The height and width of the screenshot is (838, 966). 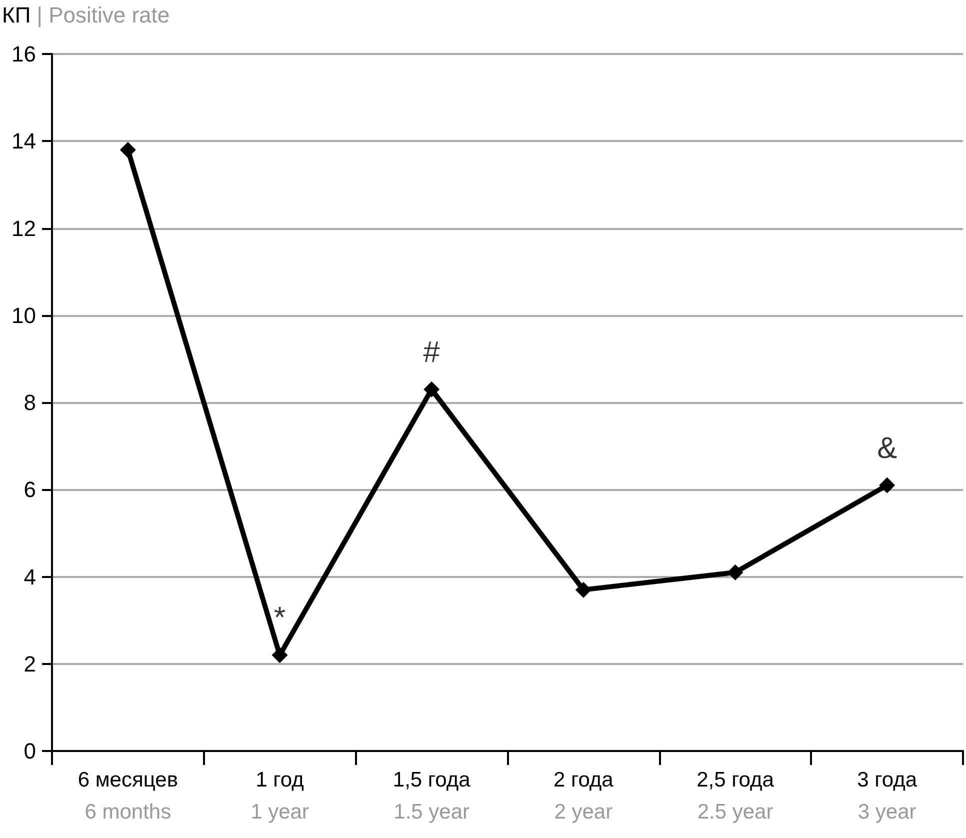 I want to click on y-tick-label: 14, so click(x=24, y=141).